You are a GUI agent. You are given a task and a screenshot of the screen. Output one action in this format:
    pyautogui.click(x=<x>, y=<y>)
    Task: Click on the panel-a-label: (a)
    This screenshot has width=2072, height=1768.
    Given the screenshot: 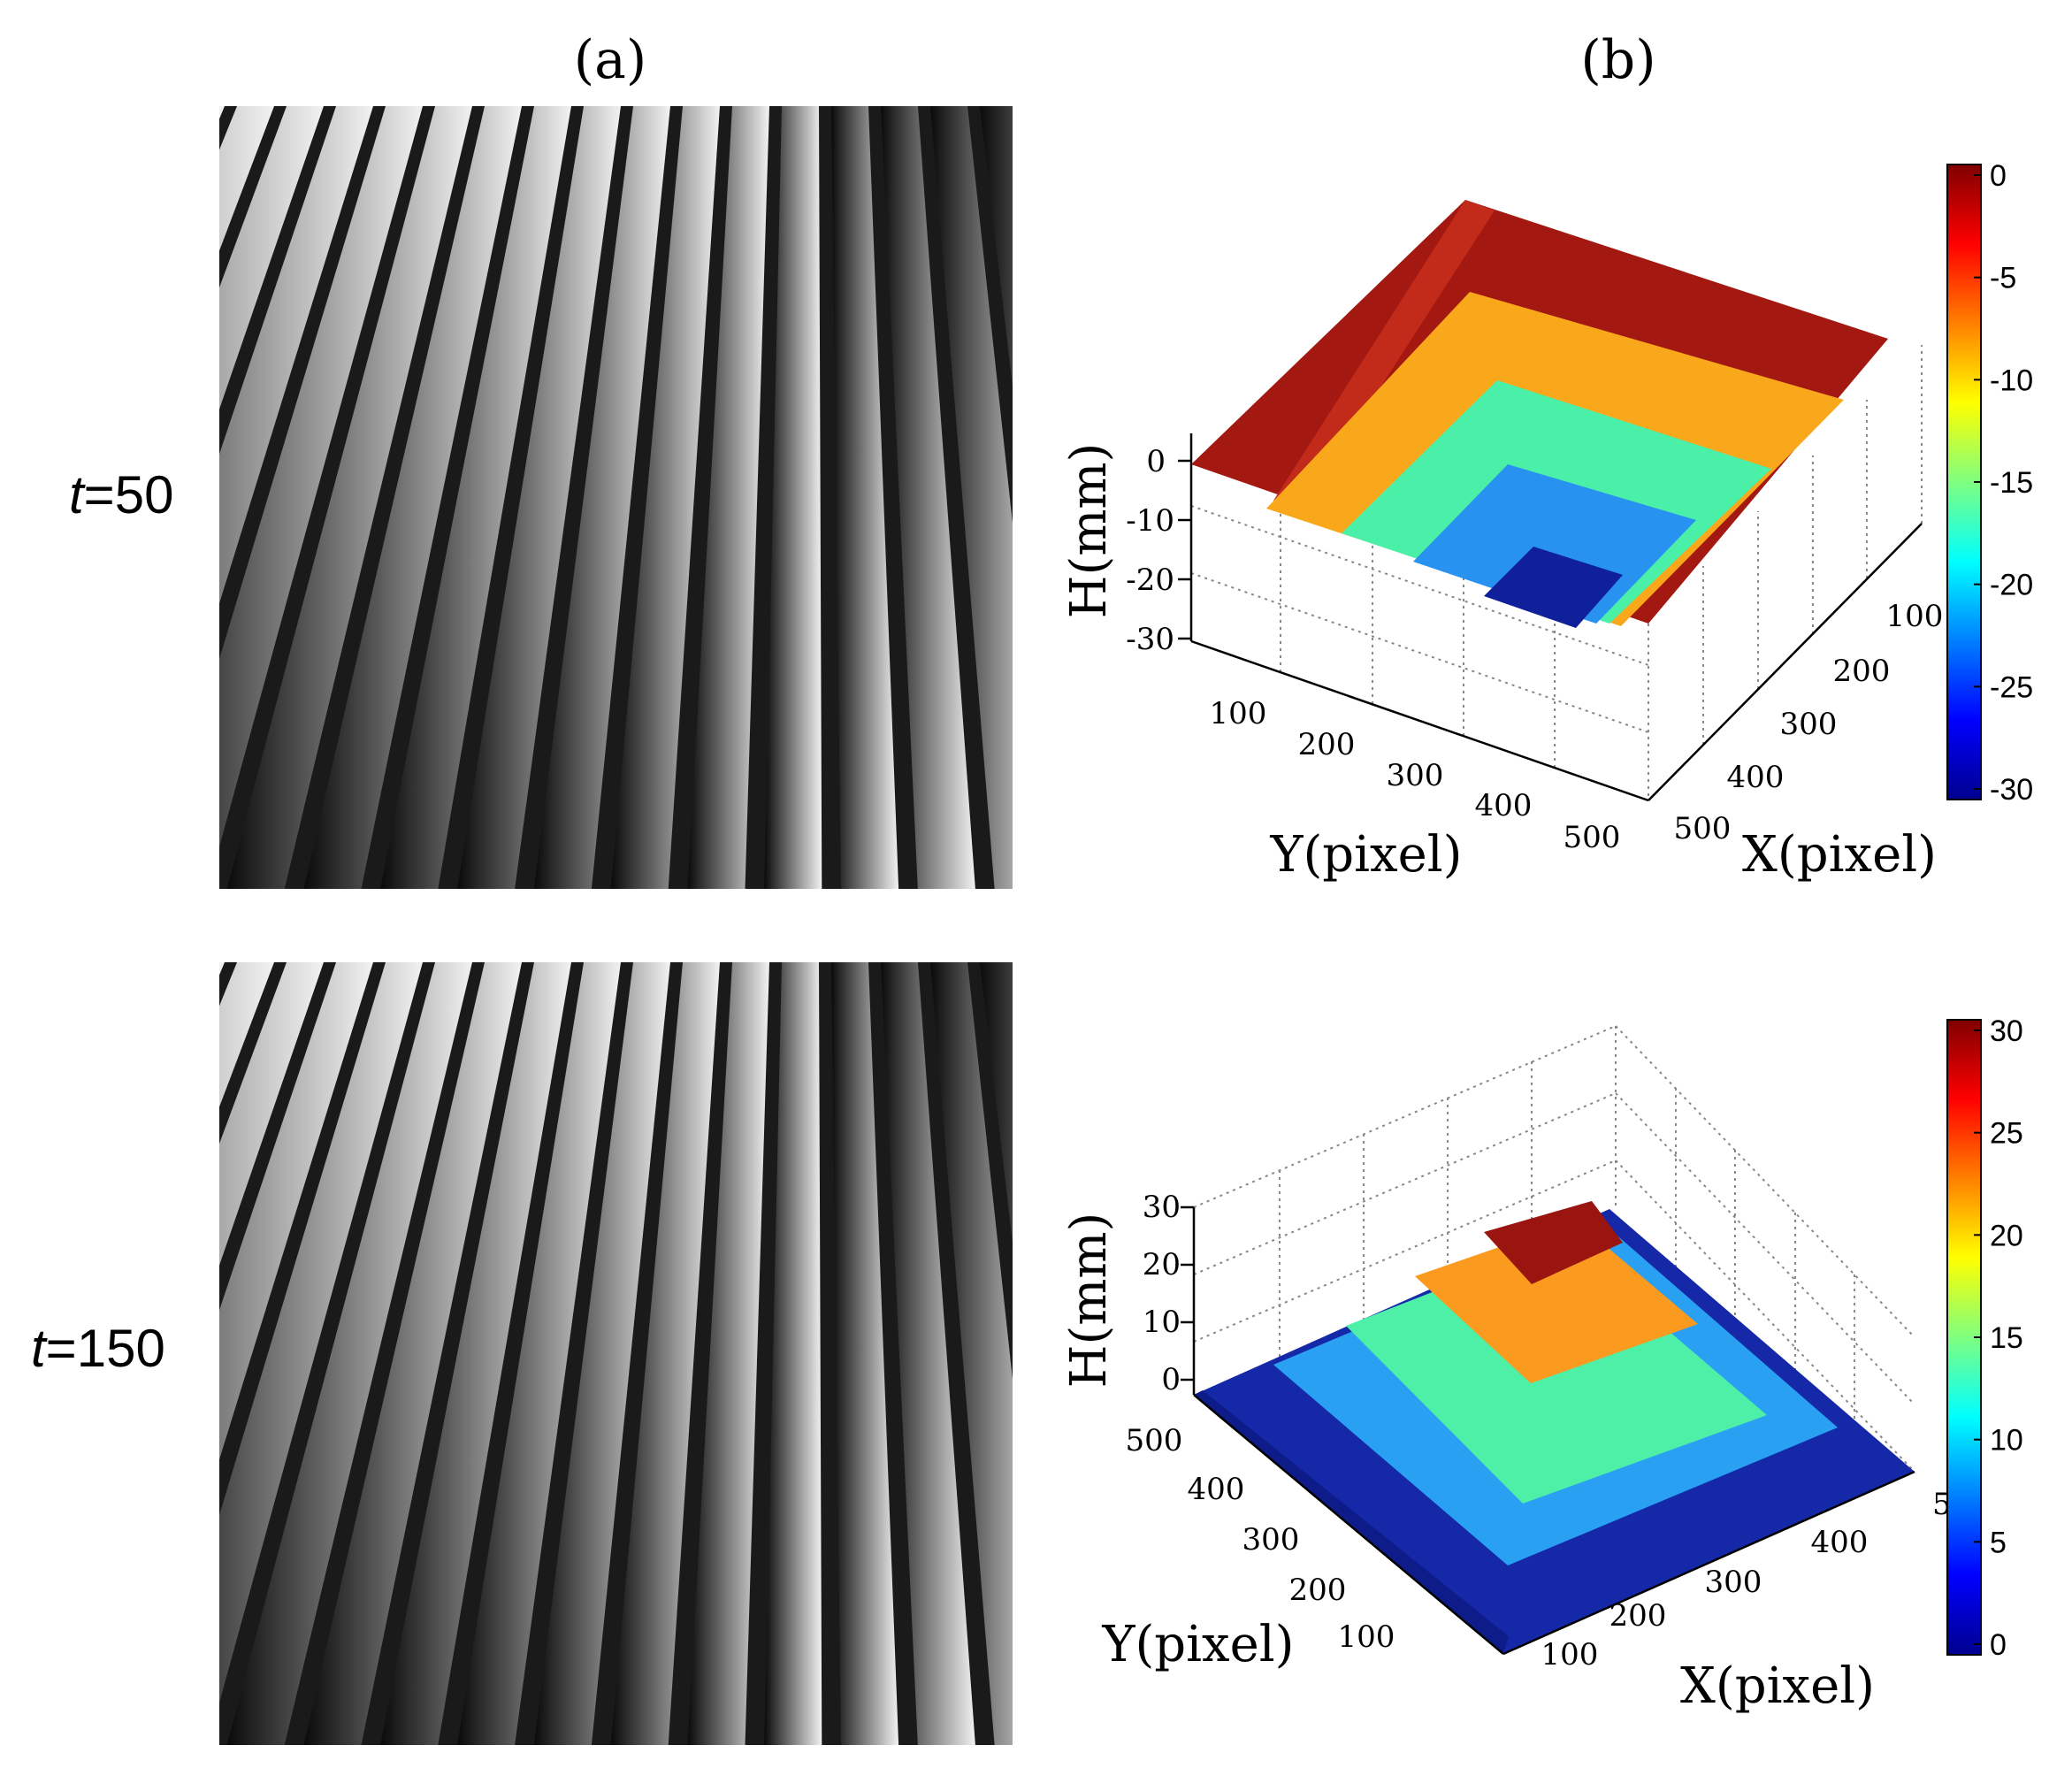 What is the action you would take?
    pyautogui.click(x=611, y=60)
    